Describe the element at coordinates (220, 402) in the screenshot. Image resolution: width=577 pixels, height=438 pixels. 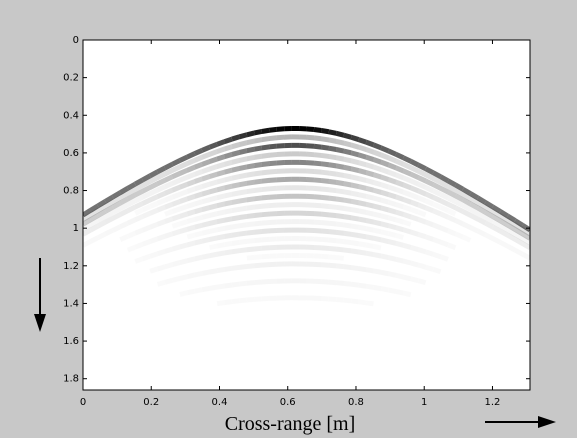
I see `x-tick-label: 0.4` at that location.